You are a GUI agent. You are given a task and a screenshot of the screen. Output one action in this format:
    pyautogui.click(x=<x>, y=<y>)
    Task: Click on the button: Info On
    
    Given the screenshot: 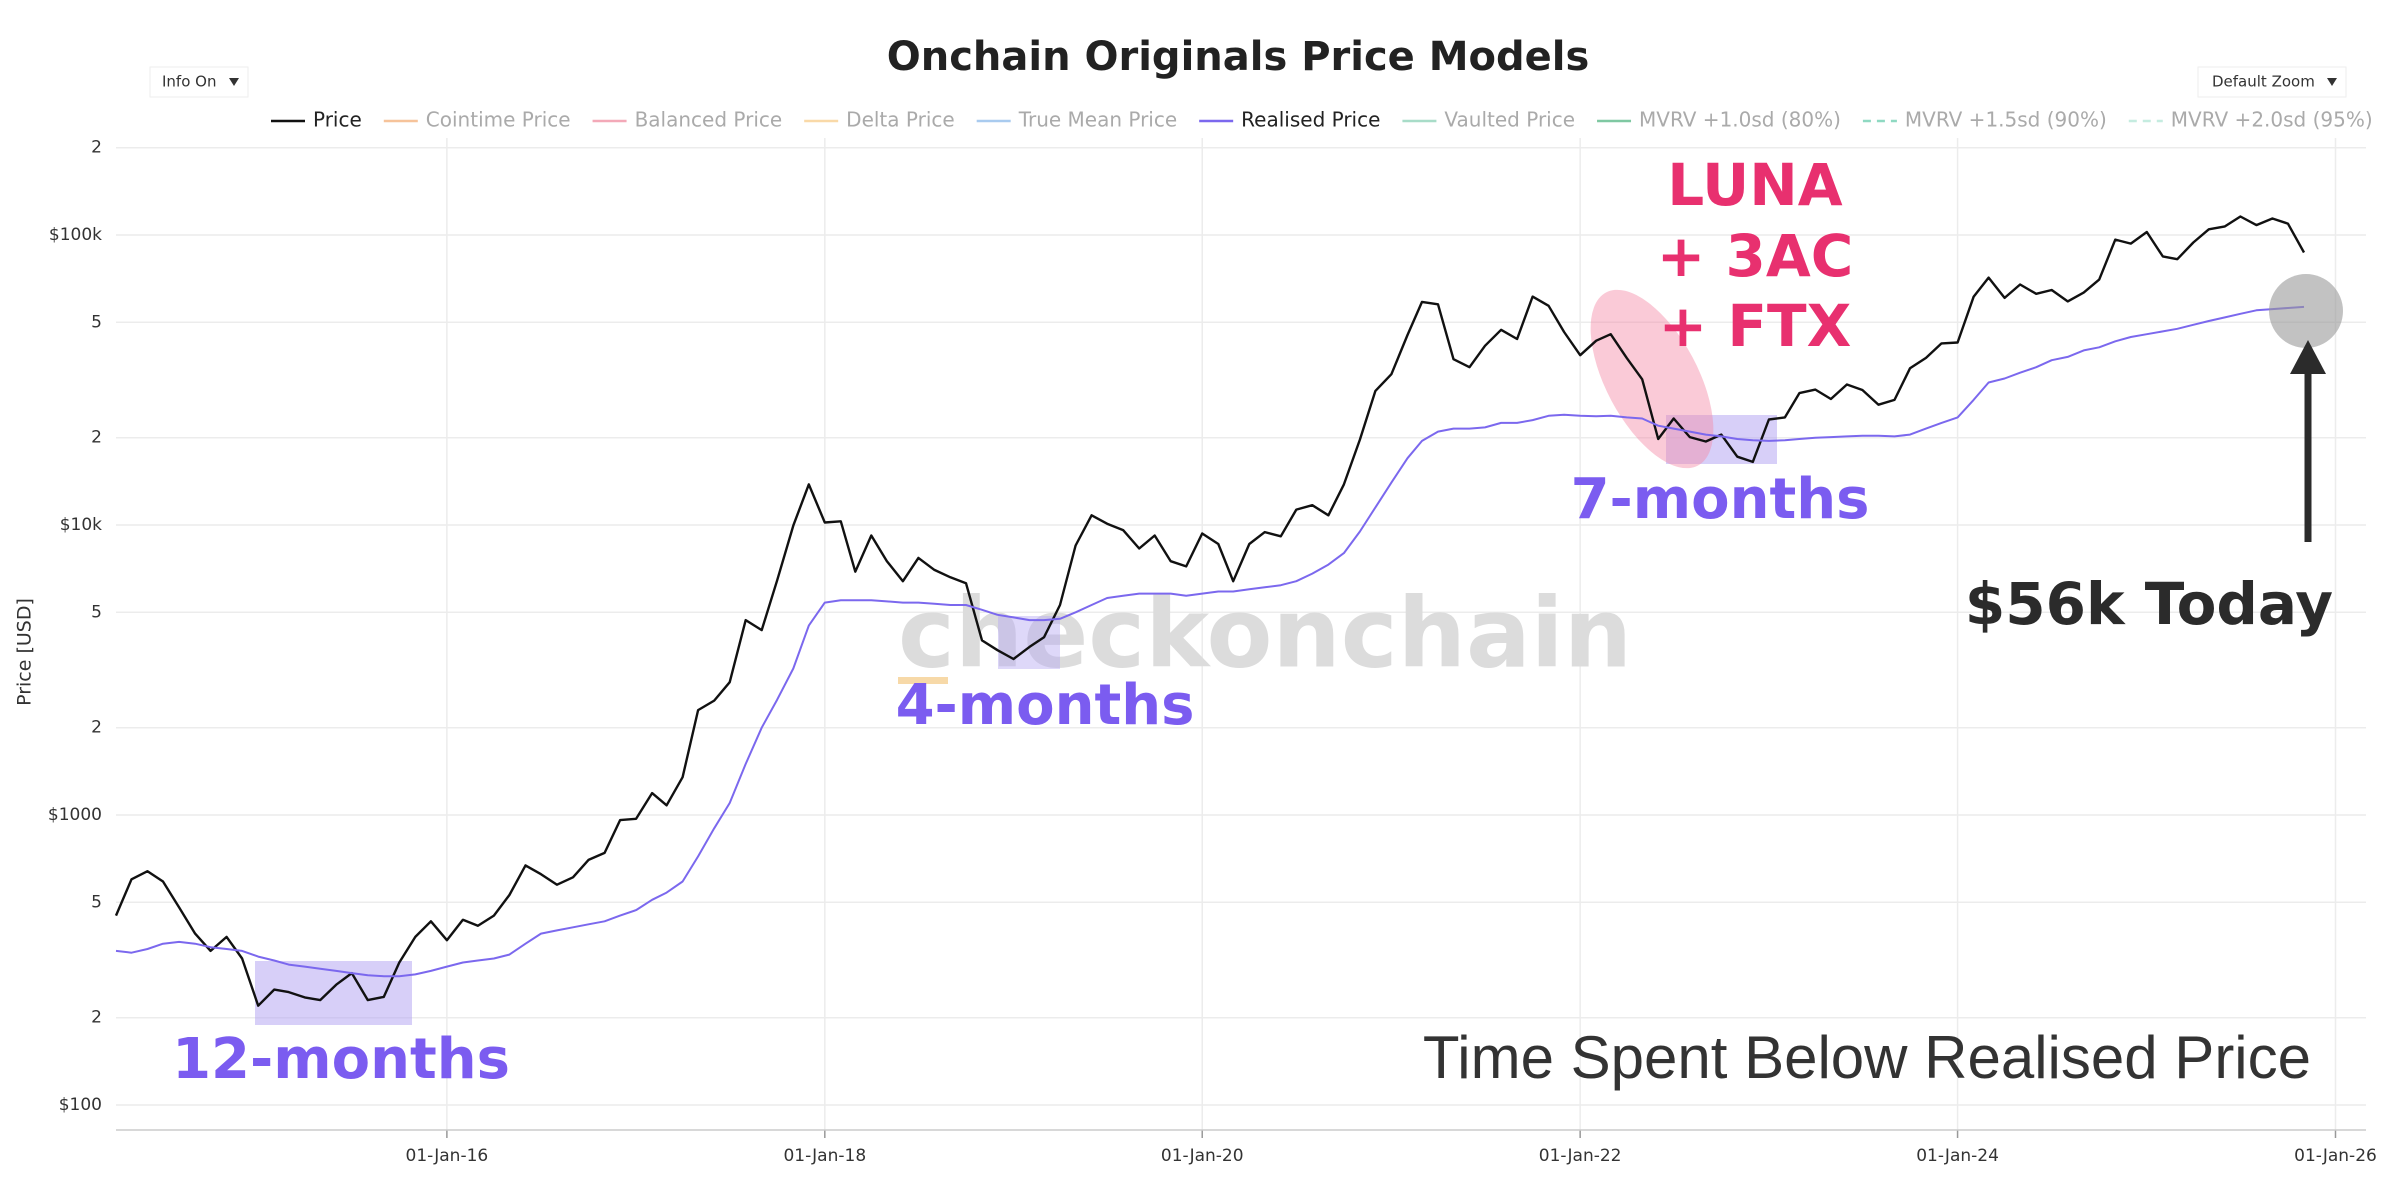 What is the action you would take?
    pyautogui.click(x=199, y=82)
    